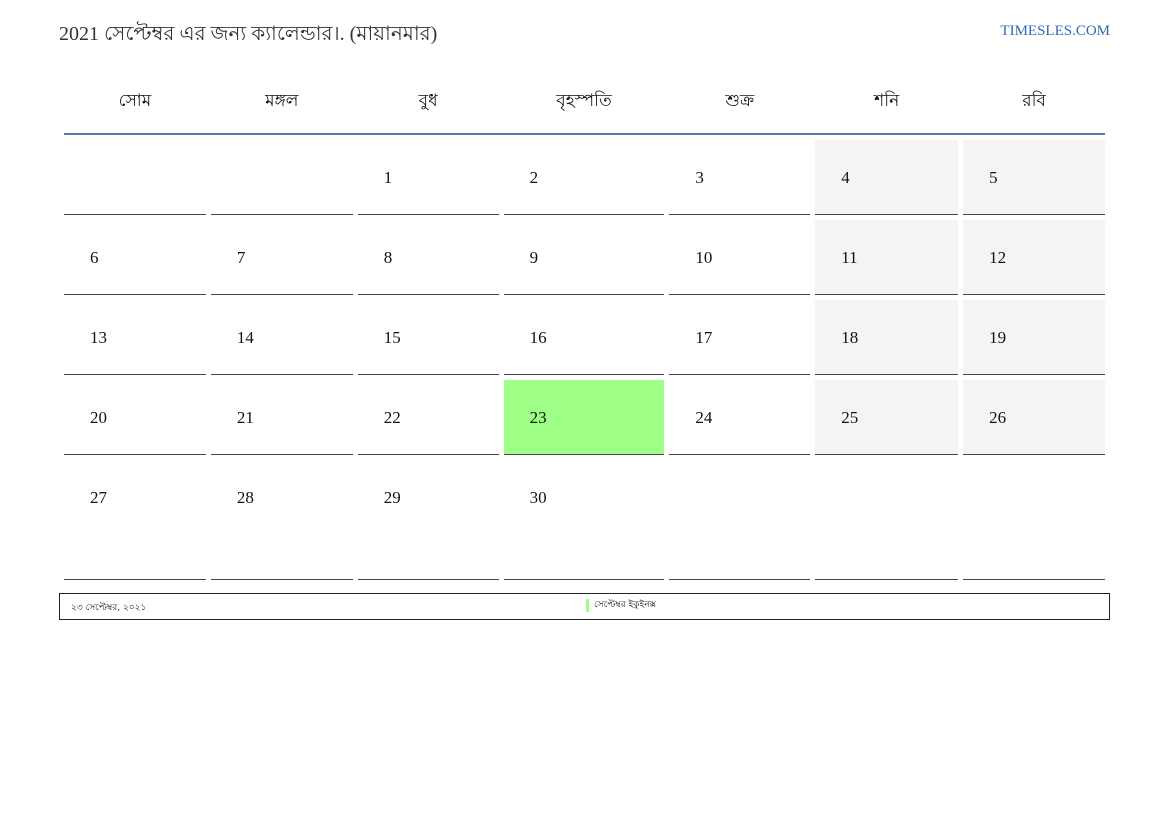  Describe the element at coordinates (428, 520) in the screenshot. I see `day-cell: 29` at that location.